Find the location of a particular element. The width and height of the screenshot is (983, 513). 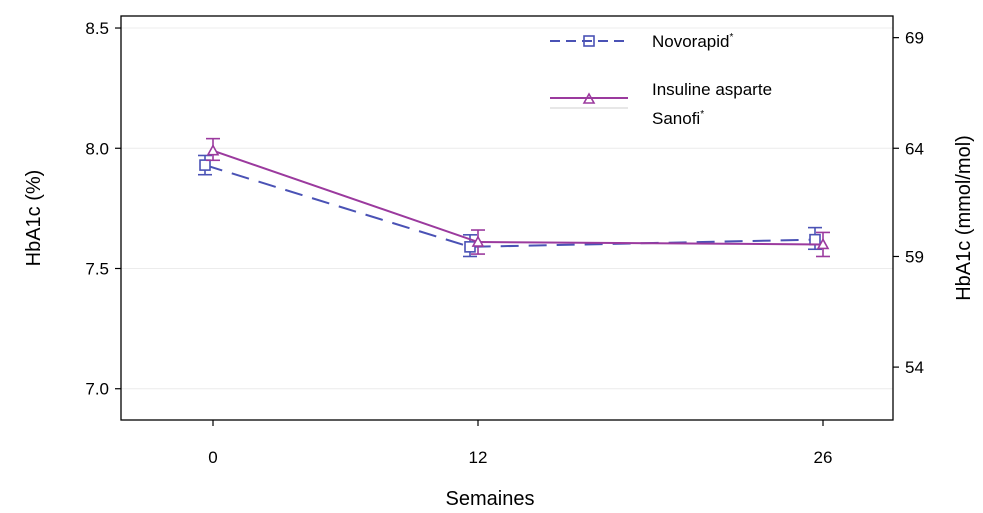

y-right-tick-label: 64 is located at coordinates (914, 148).